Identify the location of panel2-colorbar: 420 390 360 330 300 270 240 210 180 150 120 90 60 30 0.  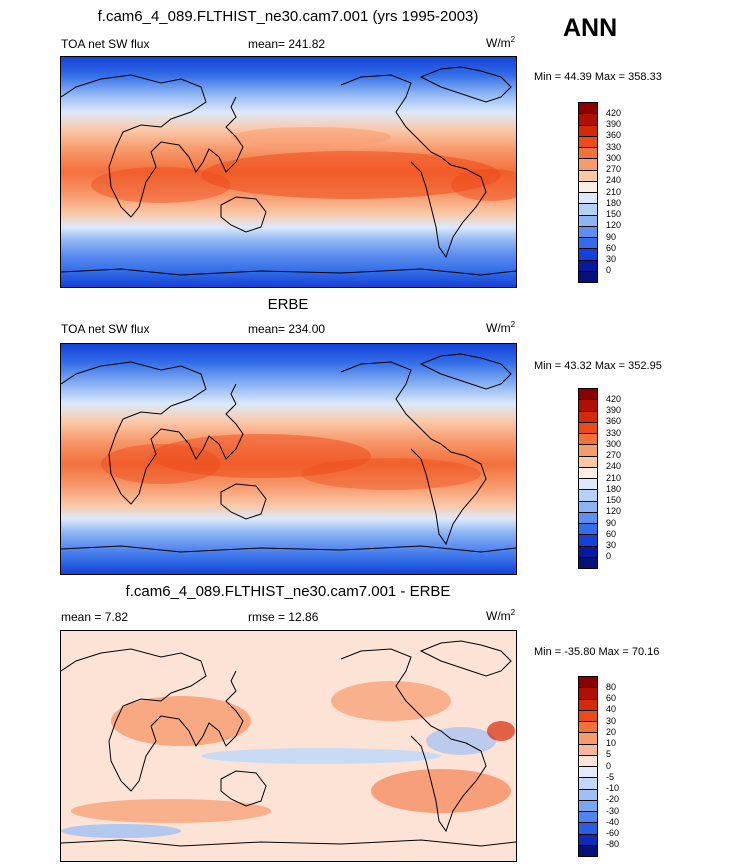
(623, 478).